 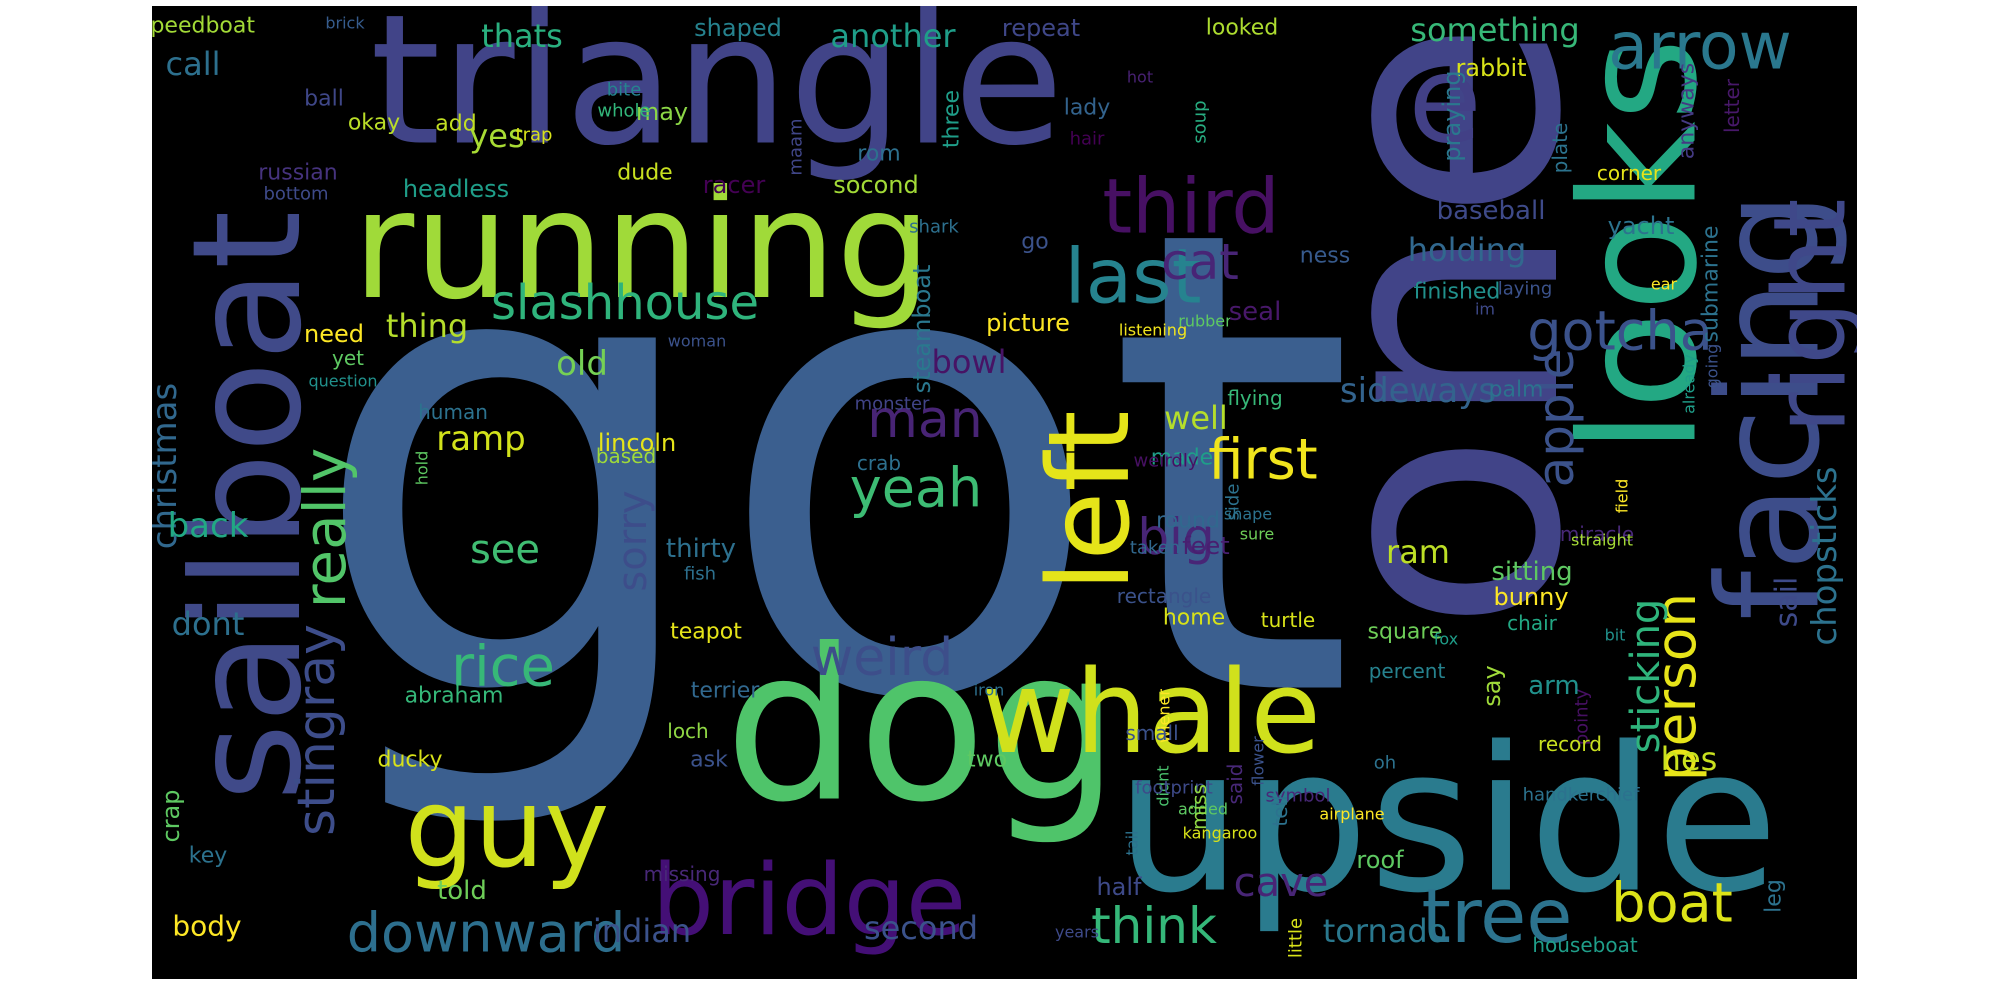 What do you see at coordinates (1689, 759) in the screenshot?
I see `word-hes: hes` at bounding box center [1689, 759].